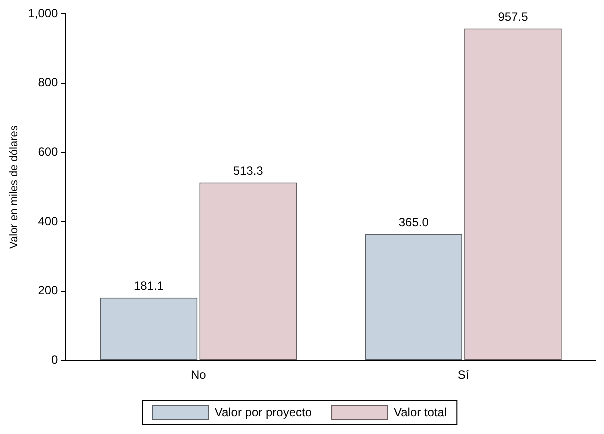 This screenshot has width=604, height=434. I want to click on x-tick-label: No, so click(199, 375).